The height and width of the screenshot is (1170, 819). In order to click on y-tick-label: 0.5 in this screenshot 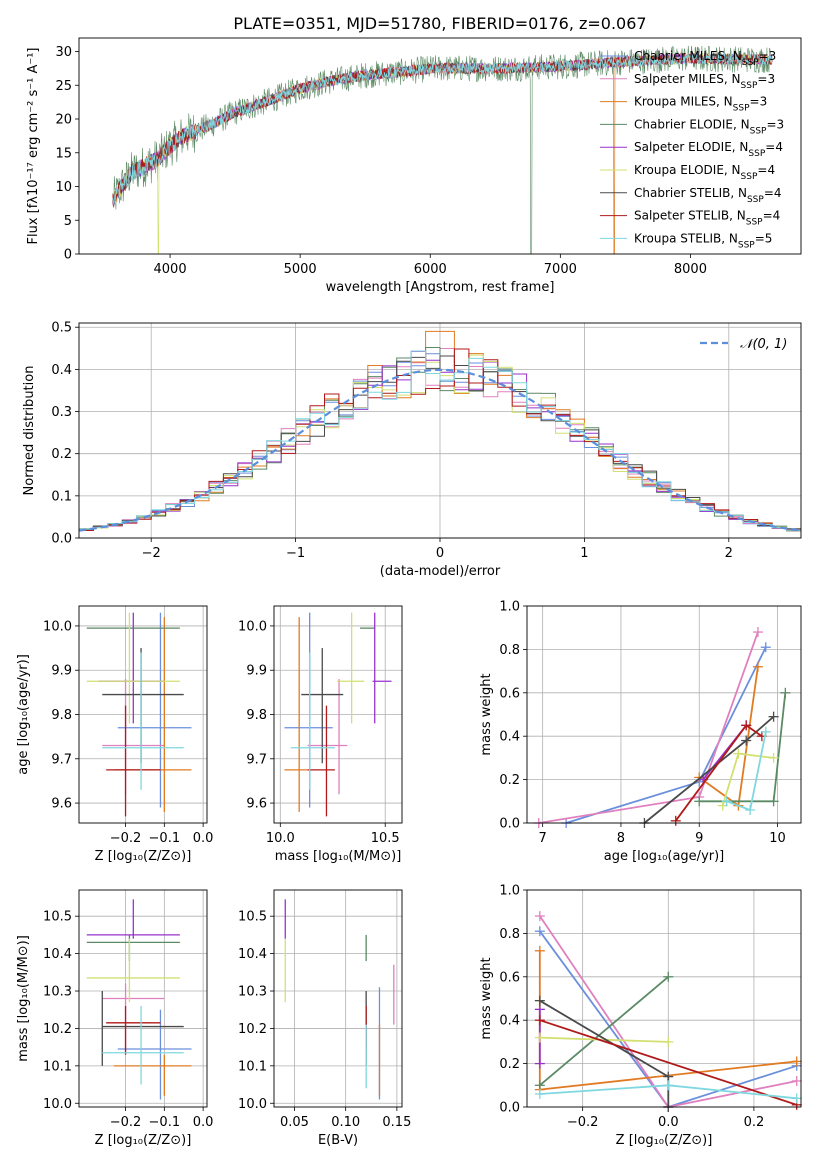, I will do `click(61, 328)`.